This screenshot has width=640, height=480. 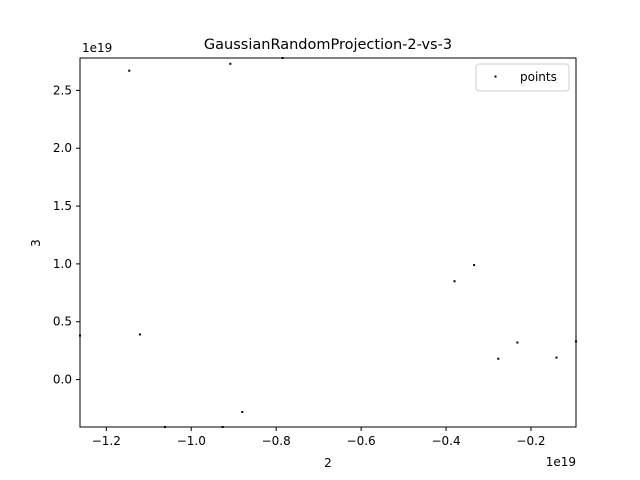 What do you see at coordinates (191, 441) in the screenshot?
I see `x-tick-label: −1.0` at bounding box center [191, 441].